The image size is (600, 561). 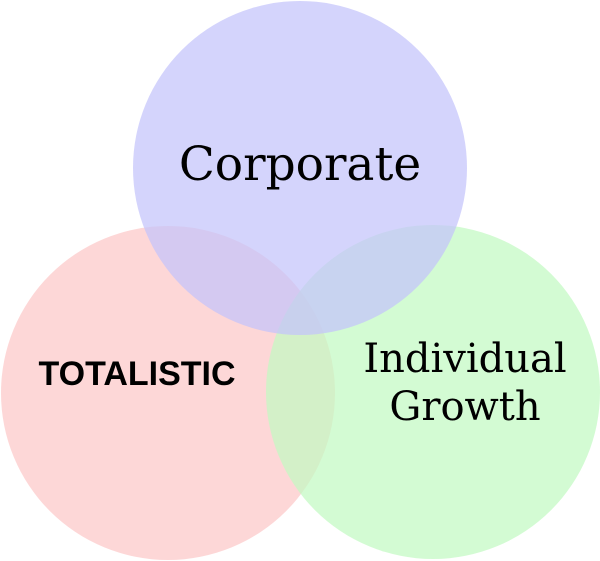 What do you see at coordinates (464, 407) in the screenshot?
I see `label-growth: Growth` at bounding box center [464, 407].